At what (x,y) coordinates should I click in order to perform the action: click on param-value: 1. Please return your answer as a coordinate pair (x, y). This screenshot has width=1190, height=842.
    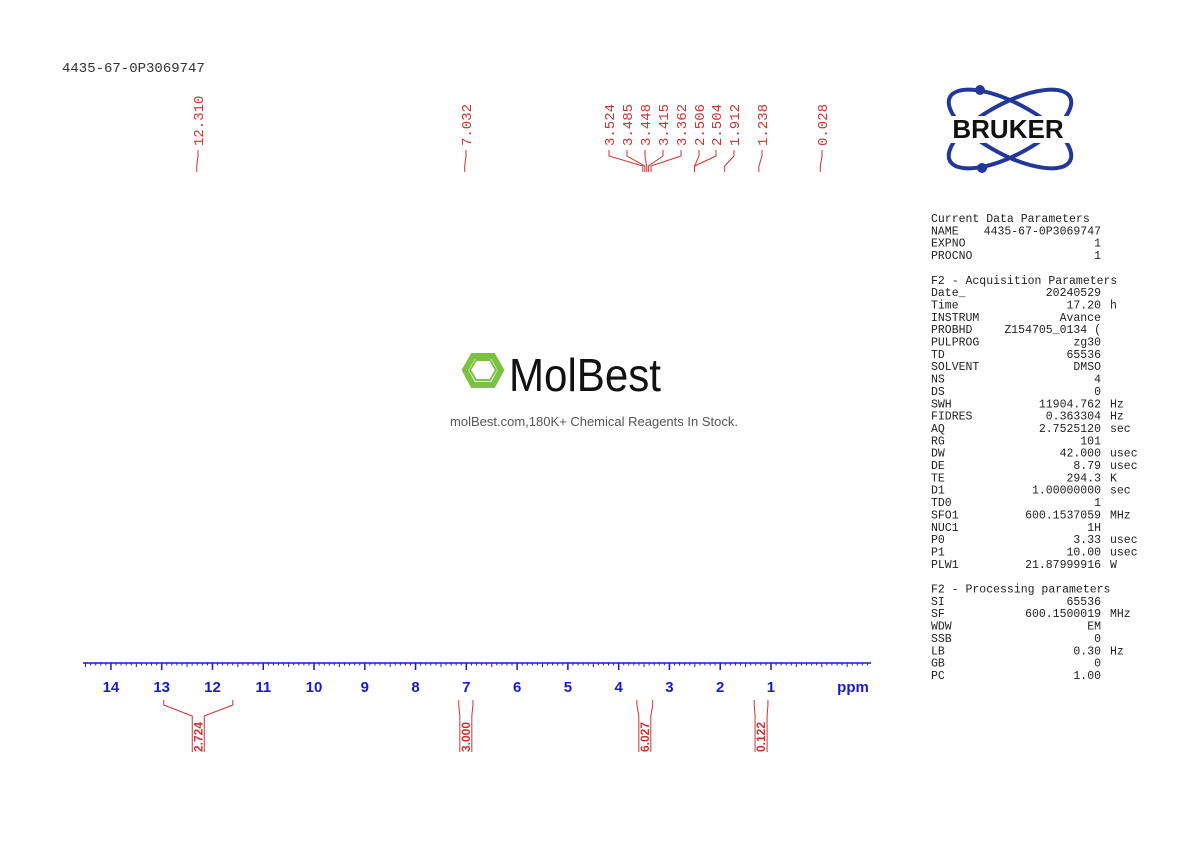
    Looking at the image, I should click on (1097, 256).